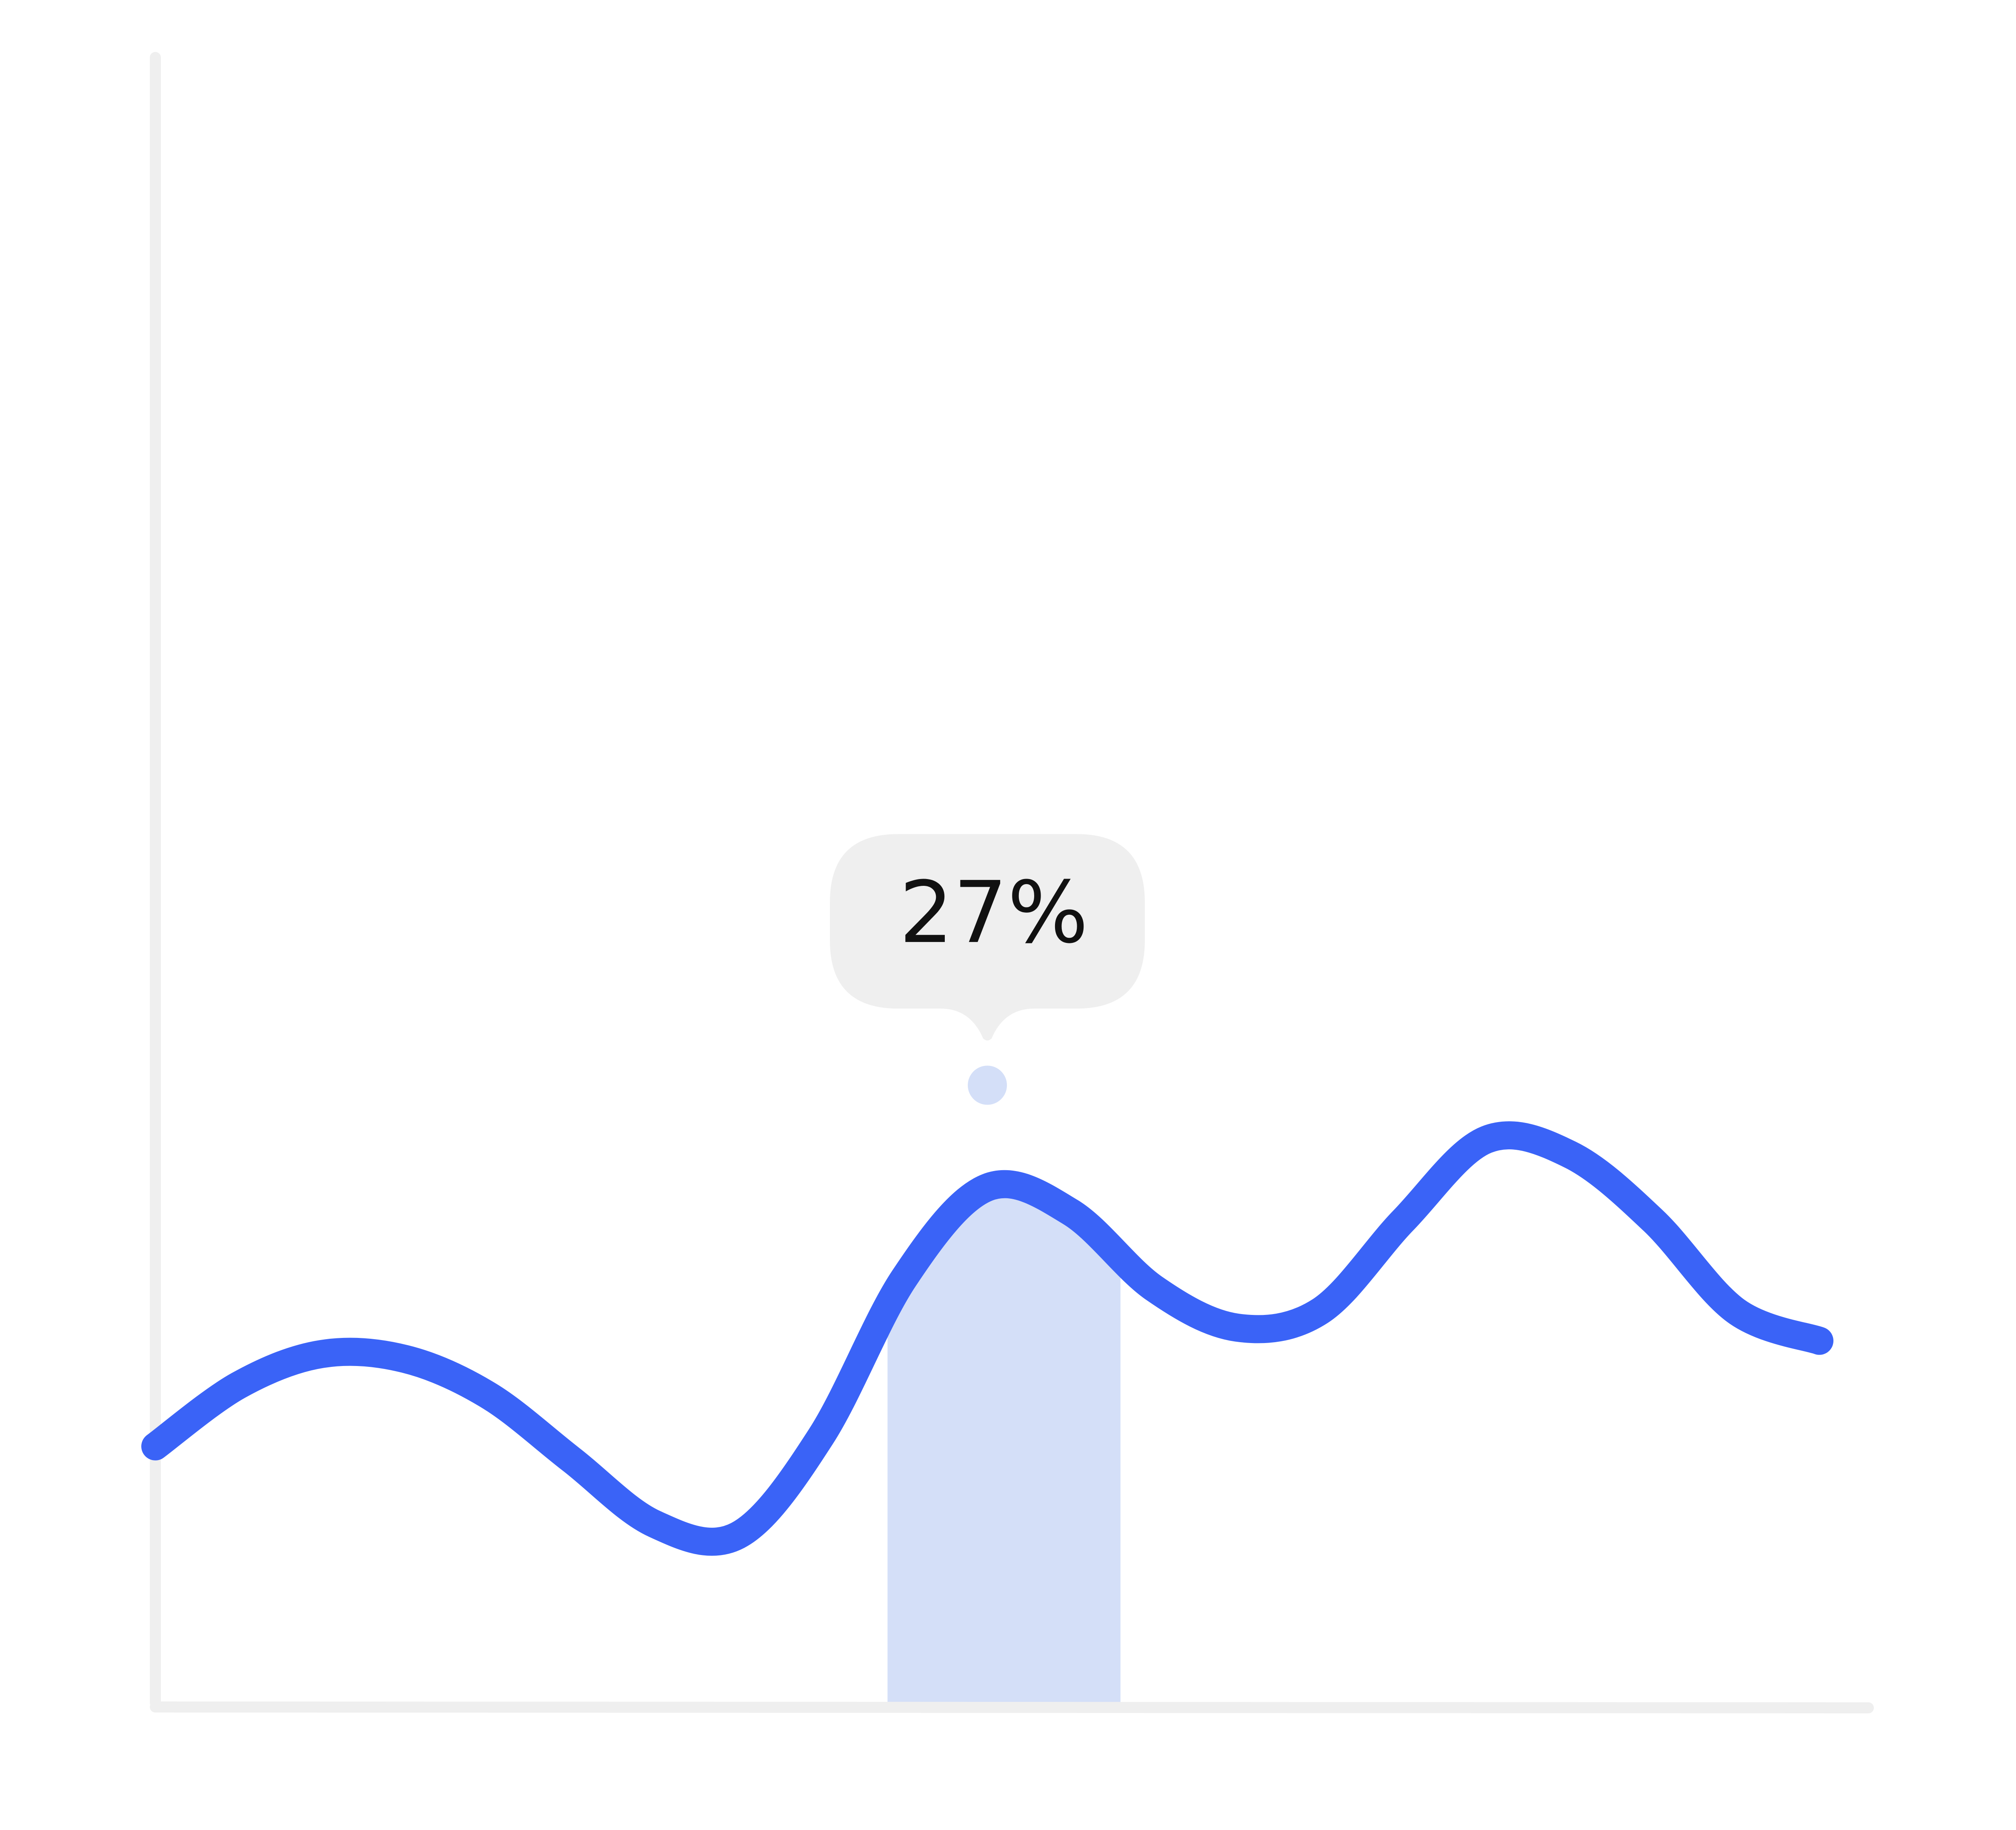 Image resolution: width=2016 pixels, height=1830 pixels. I want to click on tooltip: 27%, so click(987, 969).